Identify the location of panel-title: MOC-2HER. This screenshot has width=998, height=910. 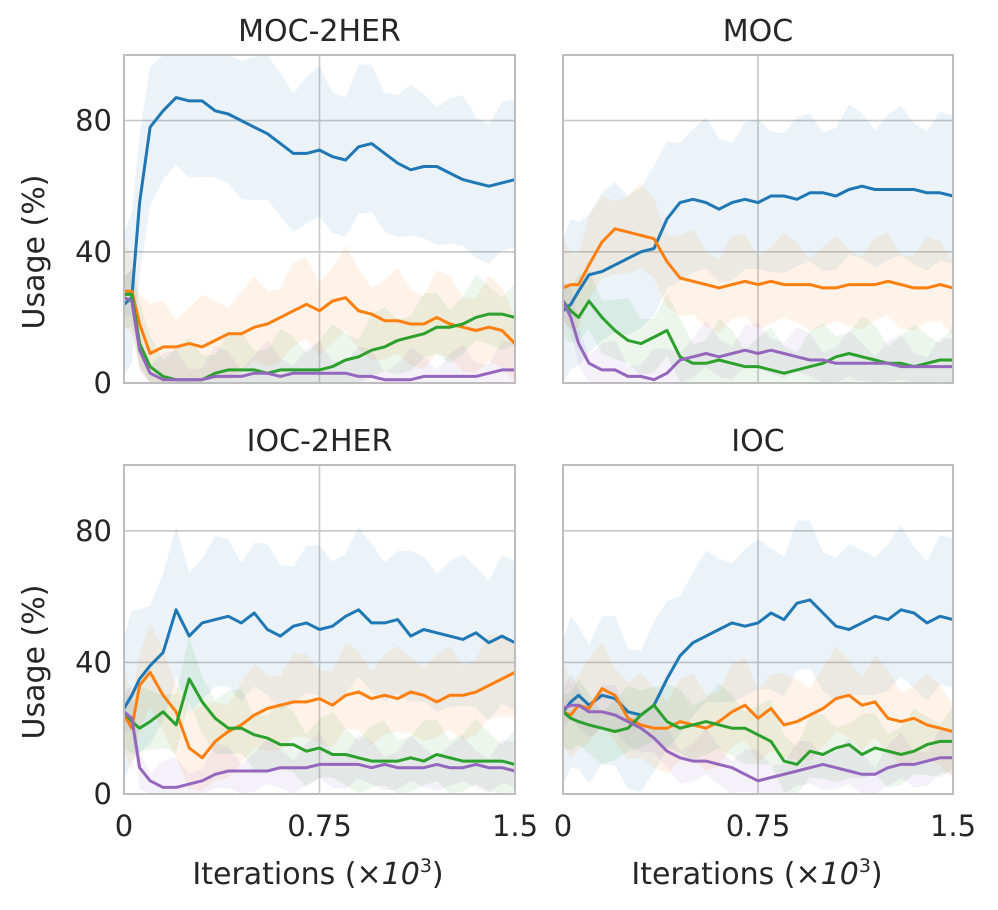
(319, 31).